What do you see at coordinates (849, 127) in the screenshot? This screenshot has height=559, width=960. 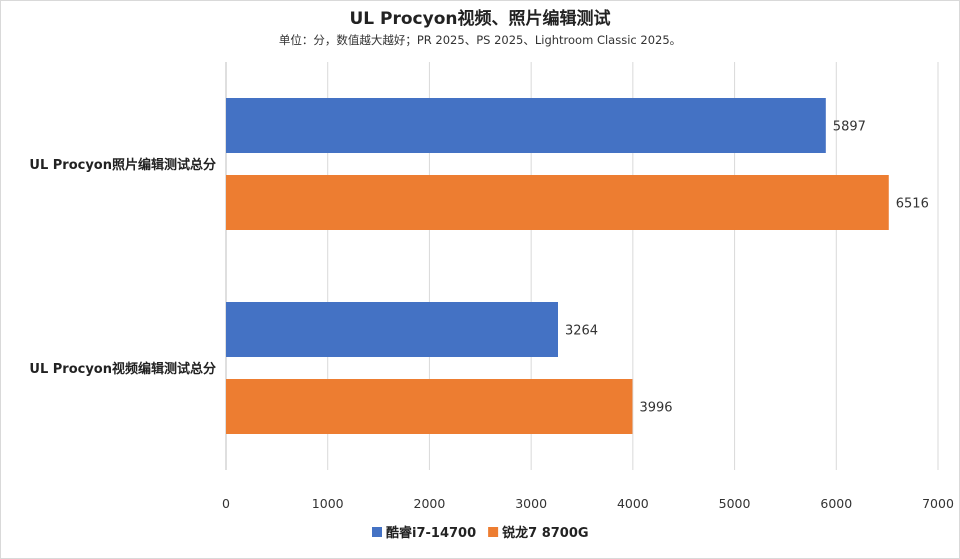 I see `data-label: 5897` at bounding box center [849, 127].